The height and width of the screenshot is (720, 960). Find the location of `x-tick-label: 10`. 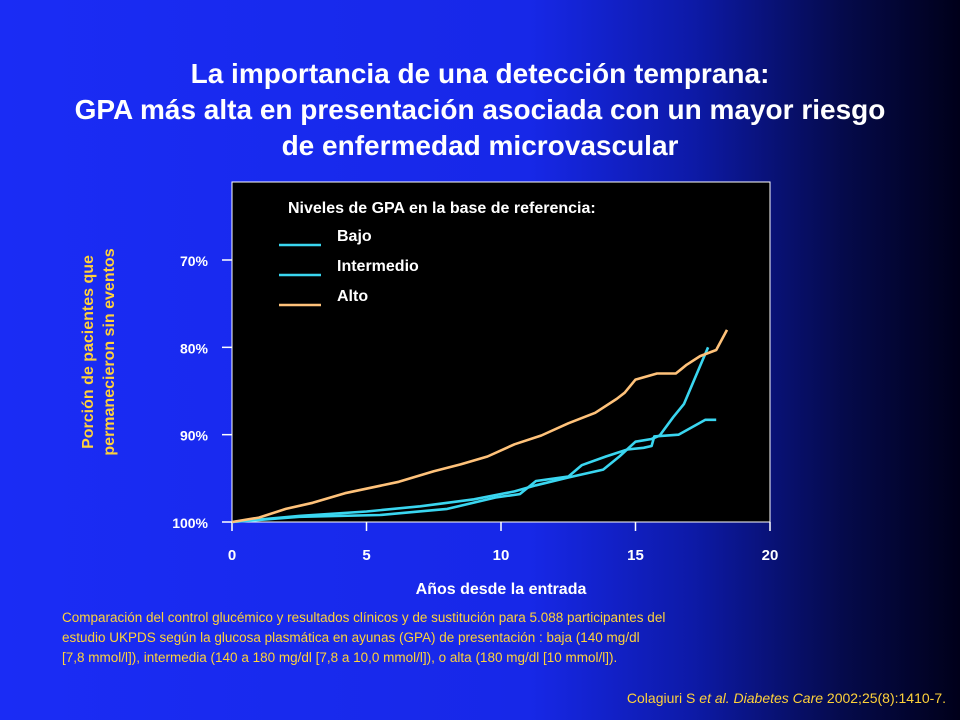

x-tick-label: 10 is located at coordinates (501, 555).